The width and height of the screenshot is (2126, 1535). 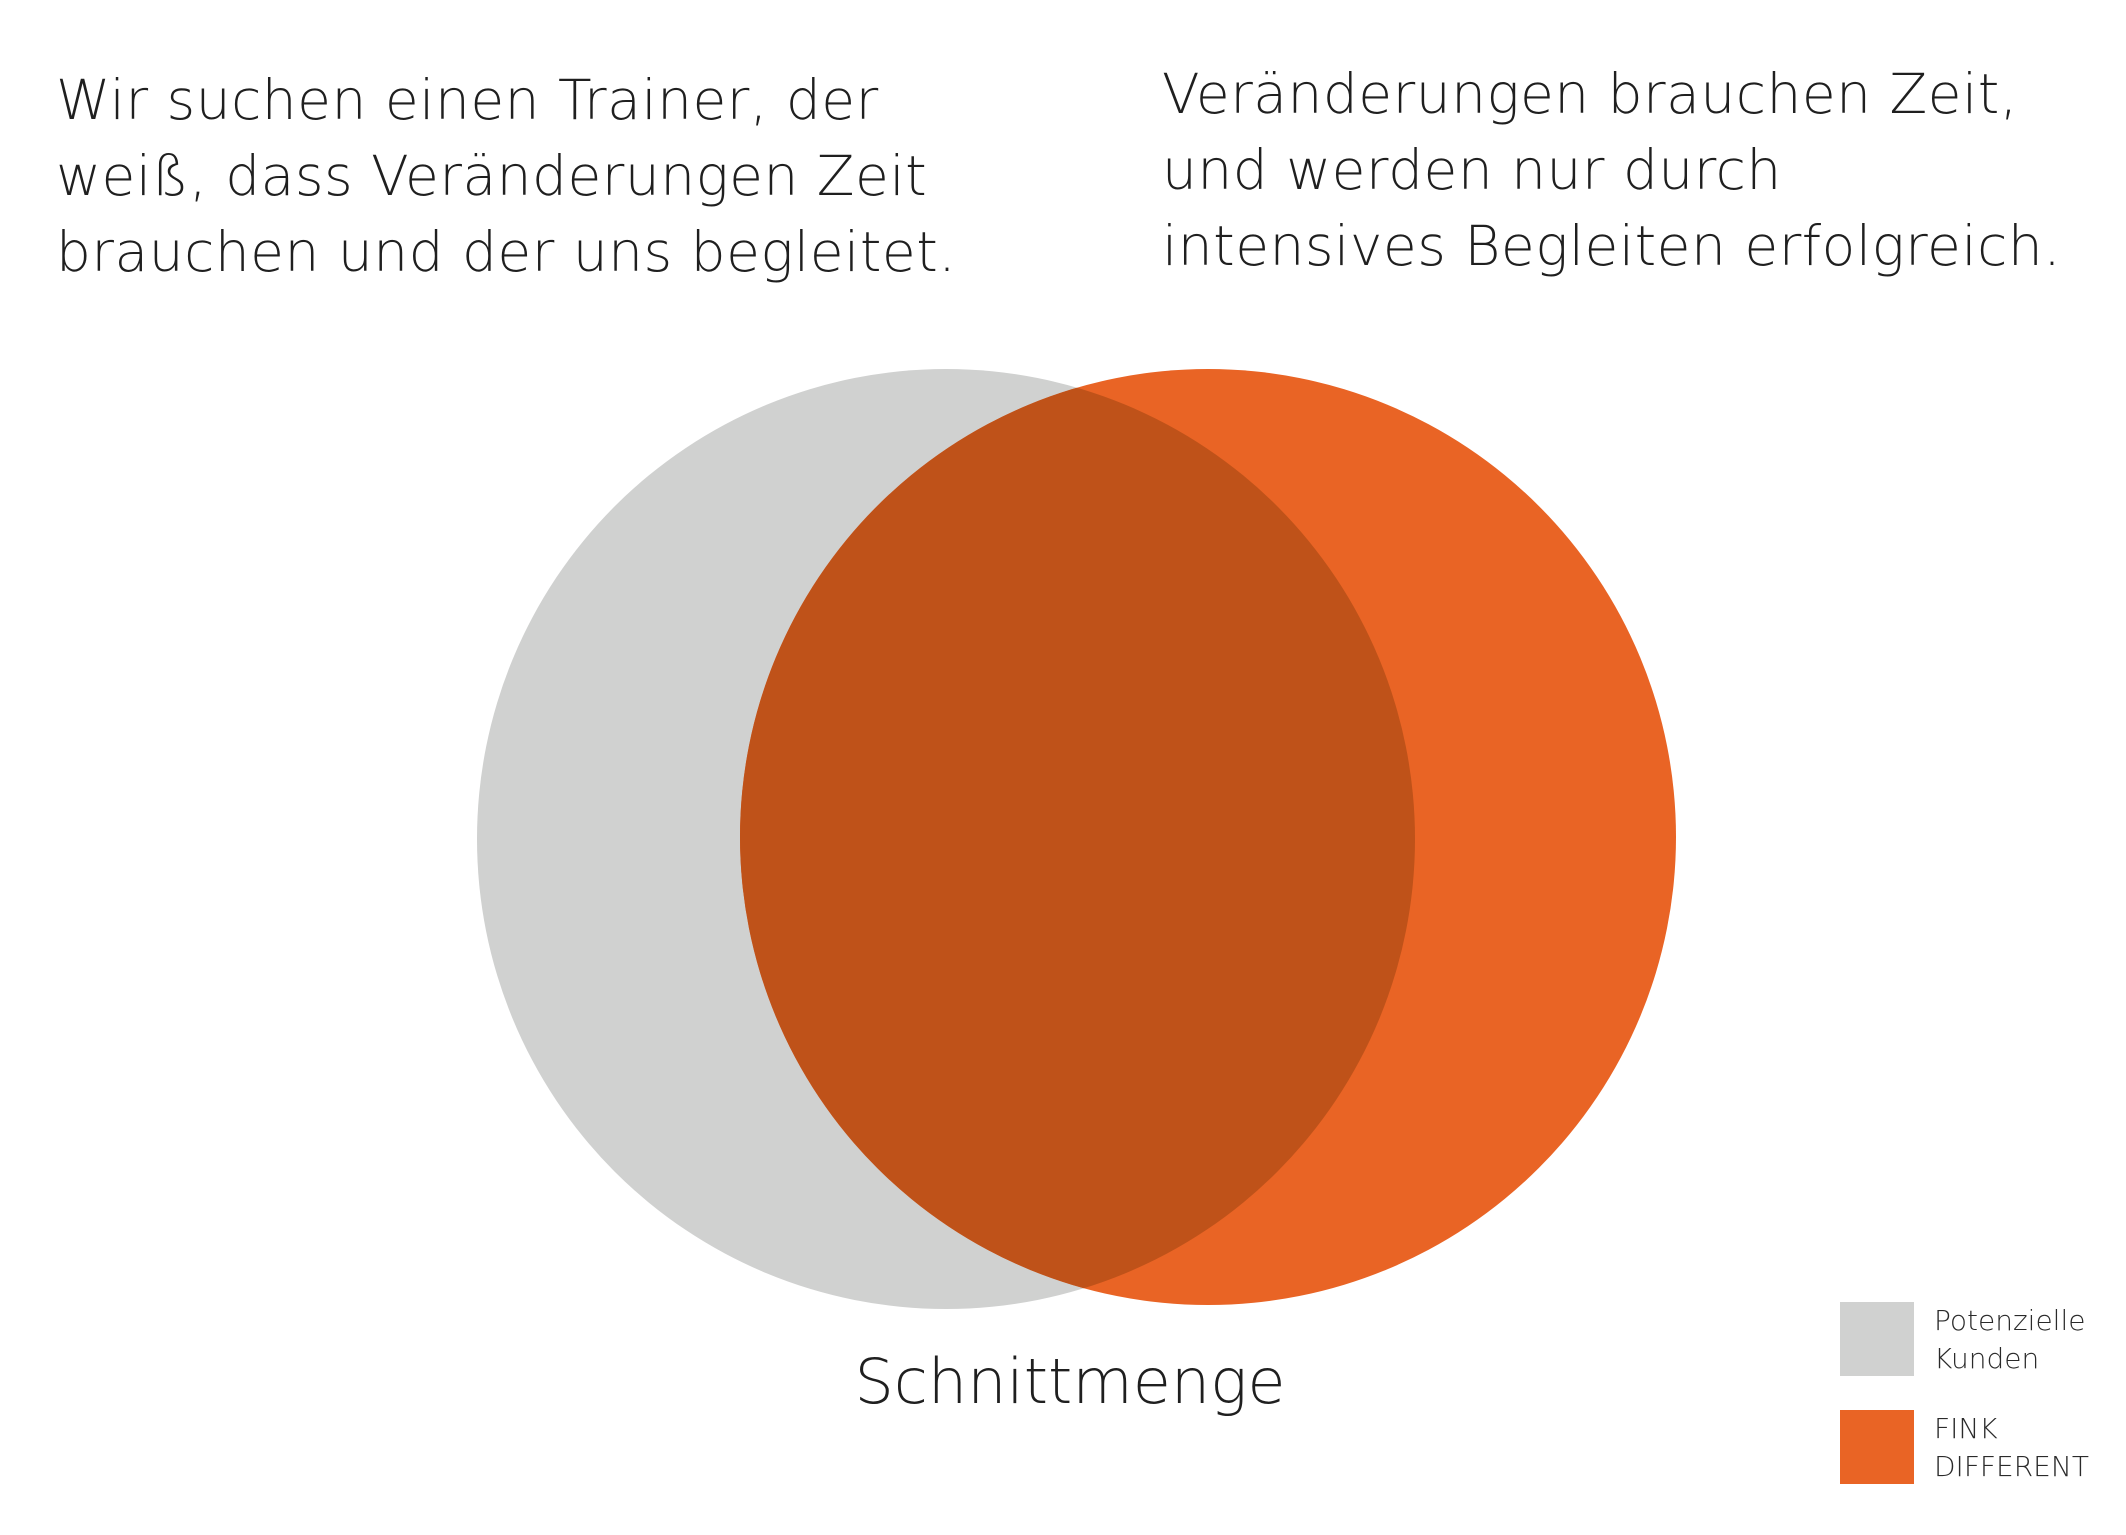 What do you see at coordinates (506, 252) in the screenshot?
I see `customer-quote-line: brauchen und der uns begleitet.` at bounding box center [506, 252].